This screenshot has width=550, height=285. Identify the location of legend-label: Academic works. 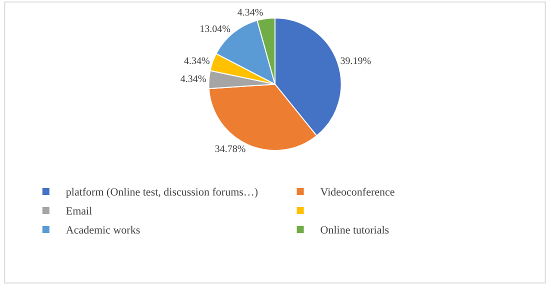
(103, 230).